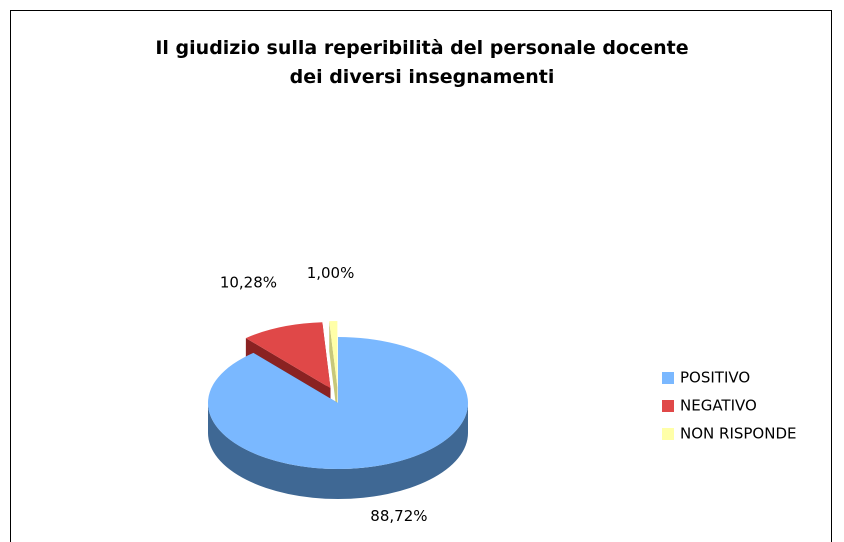 The image size is (844, 542). Describe the element at coordinates (248, 282) in the screenshot. I see `data-label: 10,28%` at that location.